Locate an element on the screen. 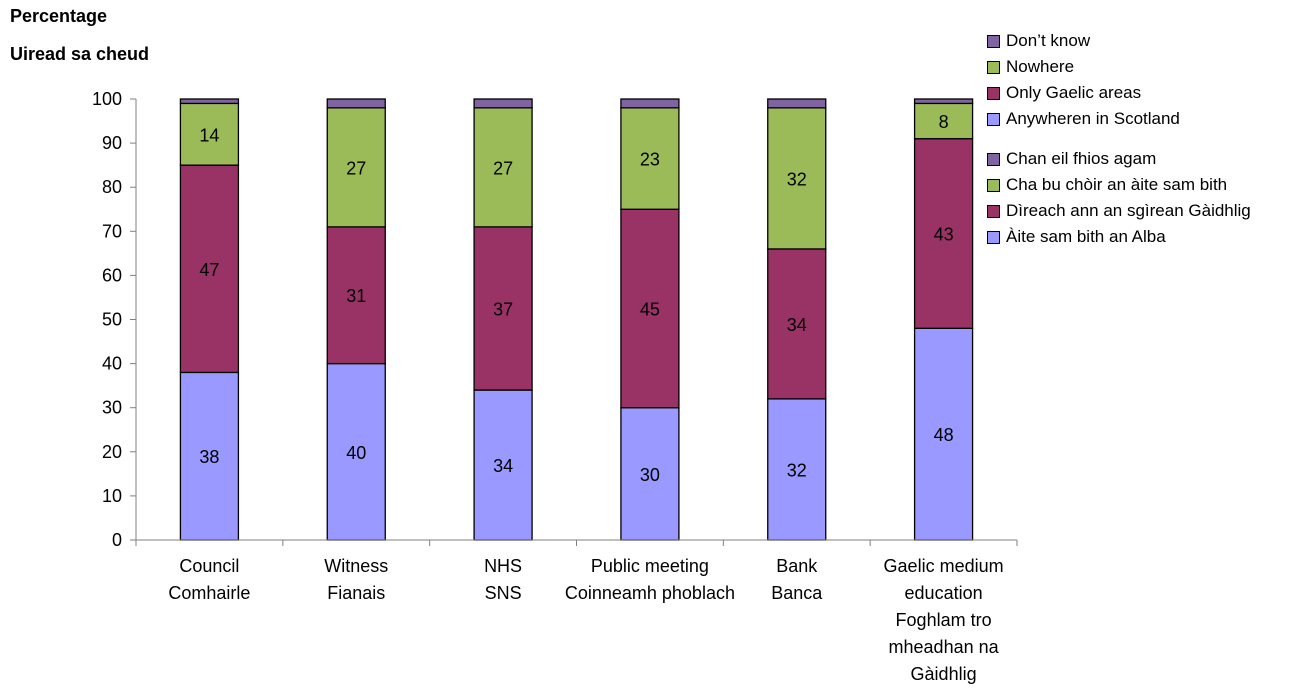 The width and height of the screenshot is (1301, 689). legend-item-chan-eil-fhios-agam: Chan eil fhios agam is located at coordinates (1119, 159).